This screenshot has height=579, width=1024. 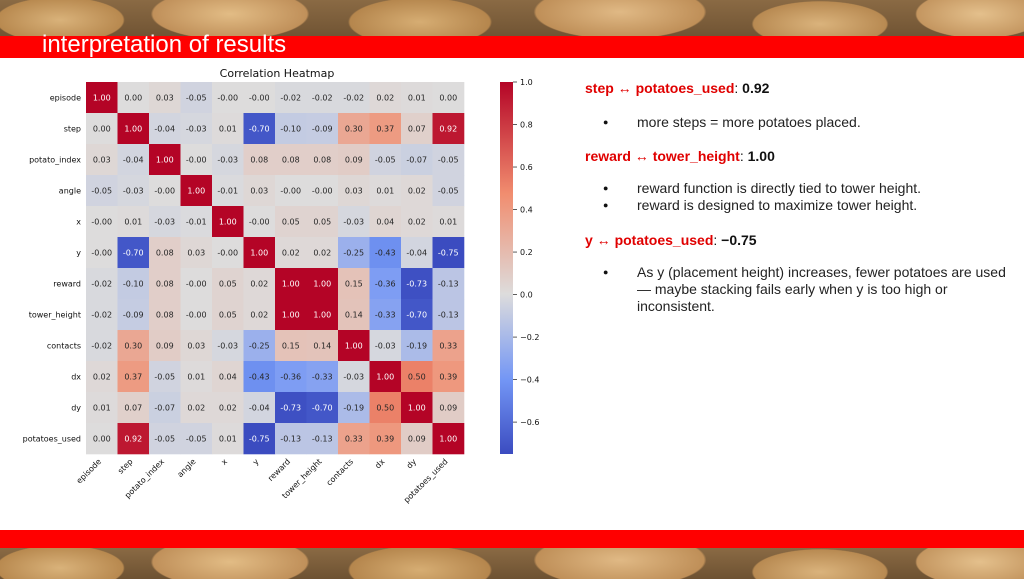 I want to click on cell-value-label: -0.19, so click(x=353, y=408).